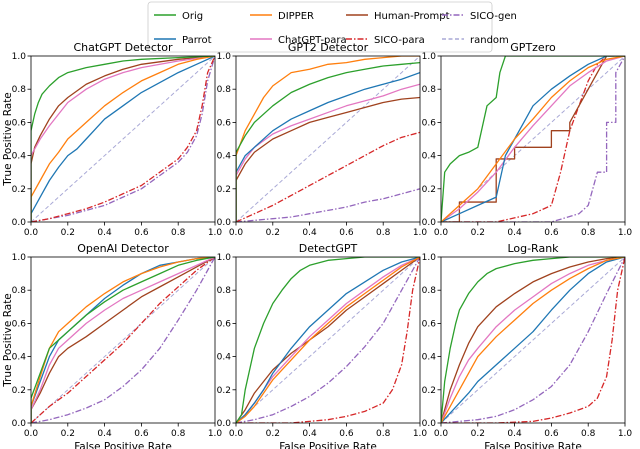 Image resolution: width=640 pixels, height=449 pixels. I want to click on series-random, so click(328, 340).